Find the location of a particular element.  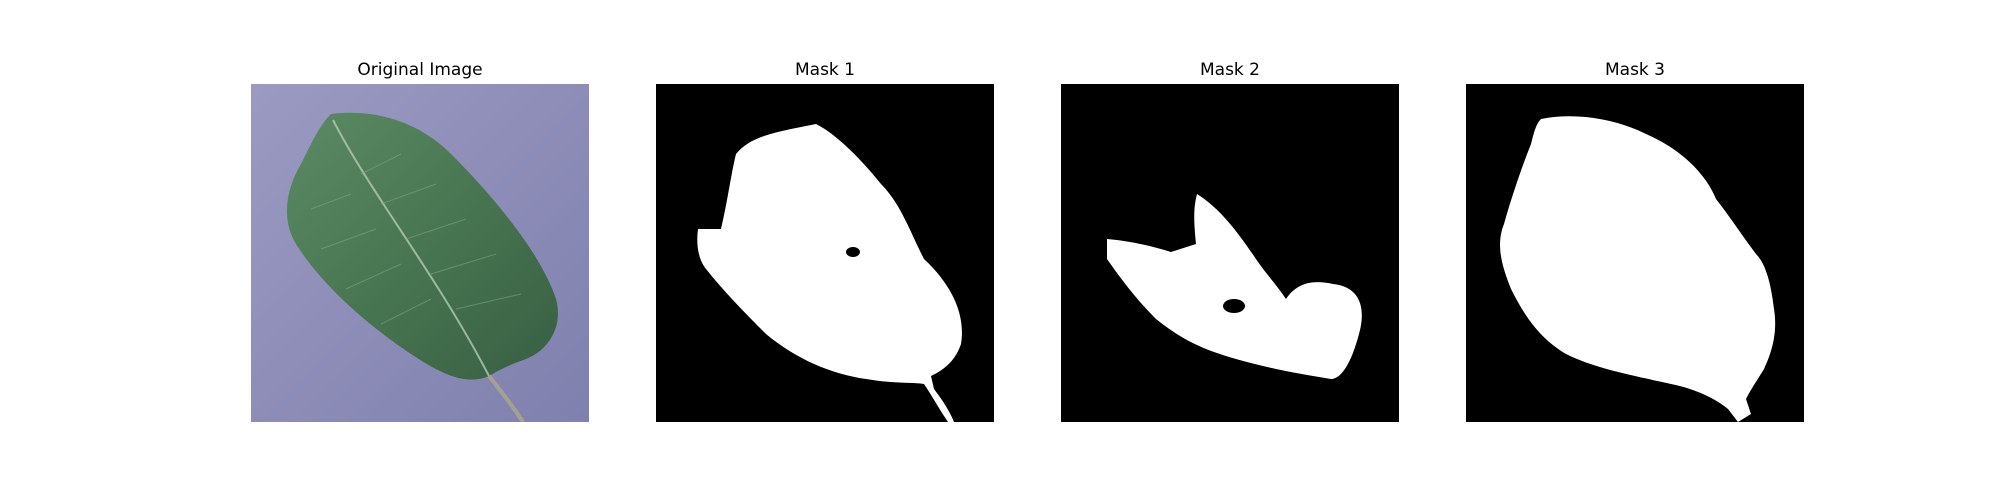

panel-title-mask-2: Mask 2 is located at coordinates (1229, 70).